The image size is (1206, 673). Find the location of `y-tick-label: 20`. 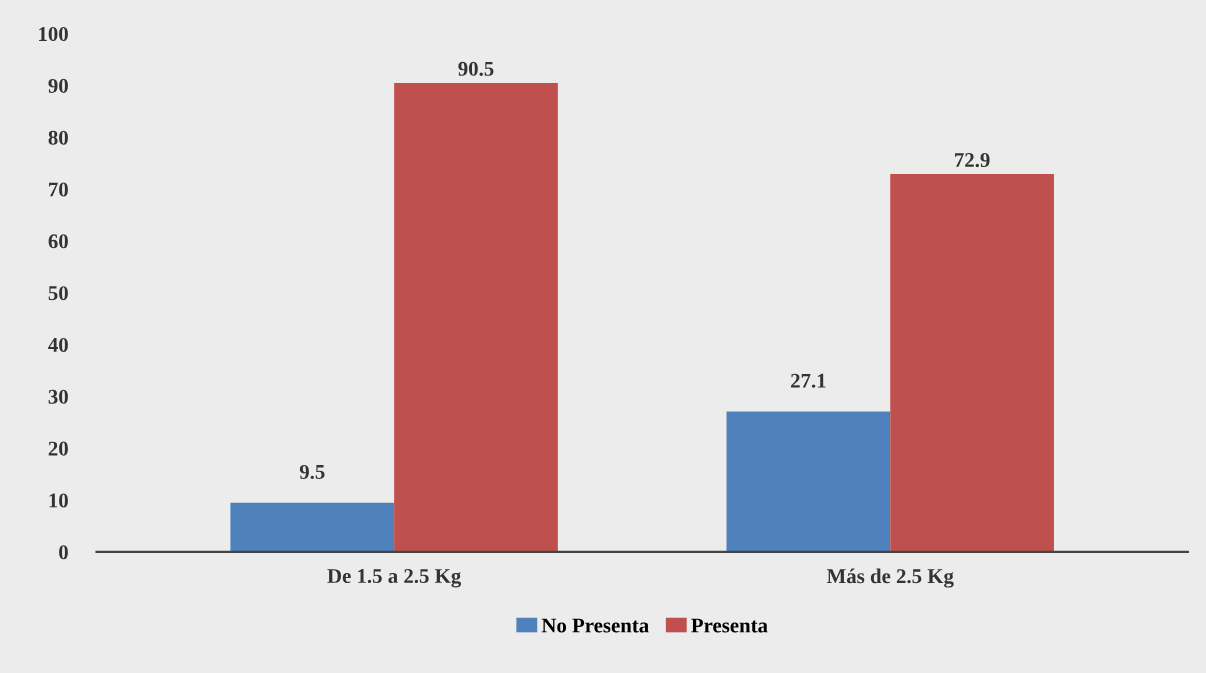

y-tick-label: 20 is located at coordinates (58, 448).